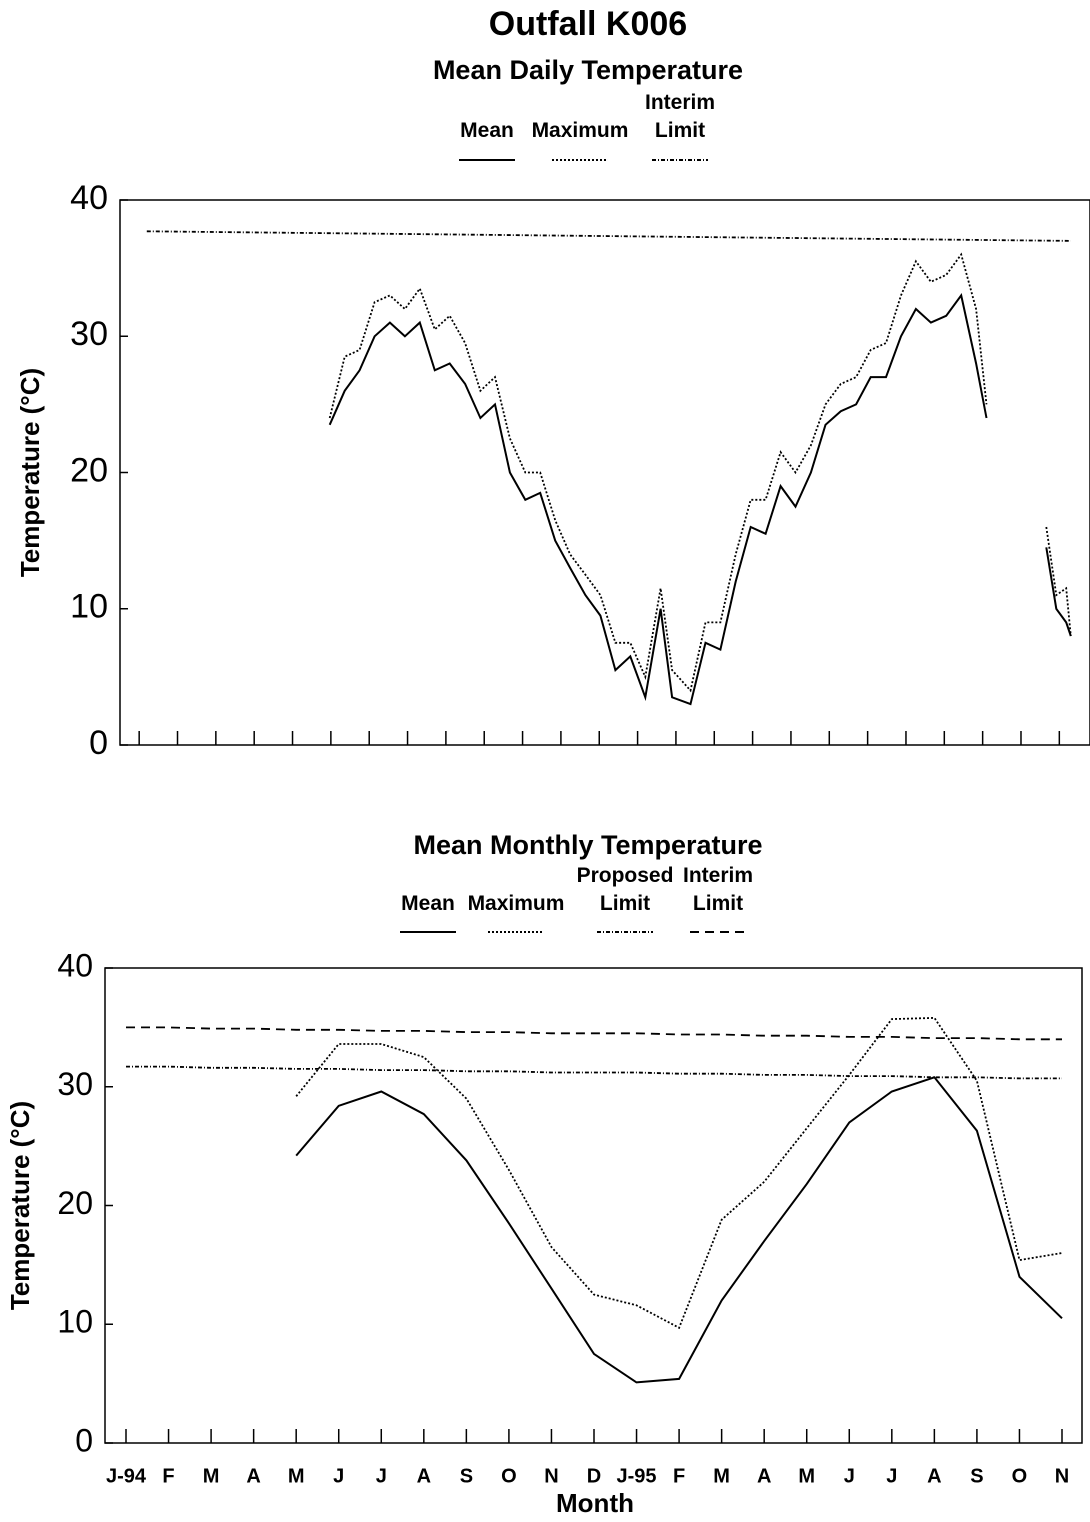 The height and width of the screenshot is (1522, 1090). Describe the element at coordinates (637, 1476) in the screenshot. I see `x-tick-label: J-95` at that location.